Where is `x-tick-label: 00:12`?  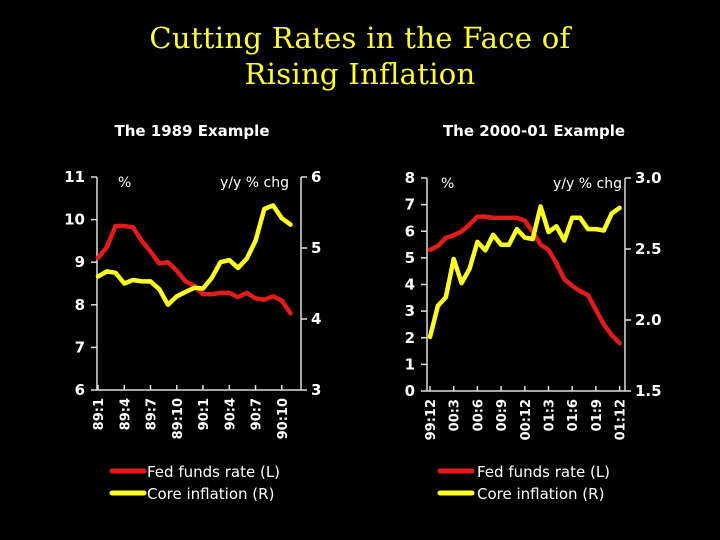
x-tick-label: 00:12 is located at coordinates (526, 419).